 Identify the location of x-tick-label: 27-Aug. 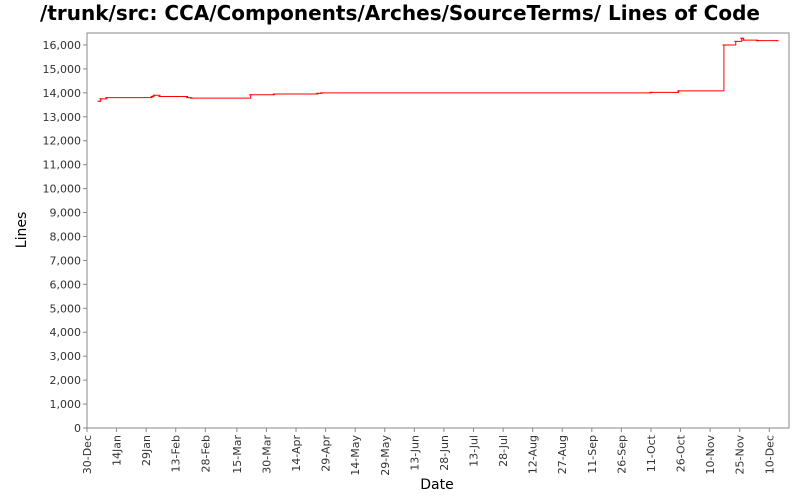
(562, 454).